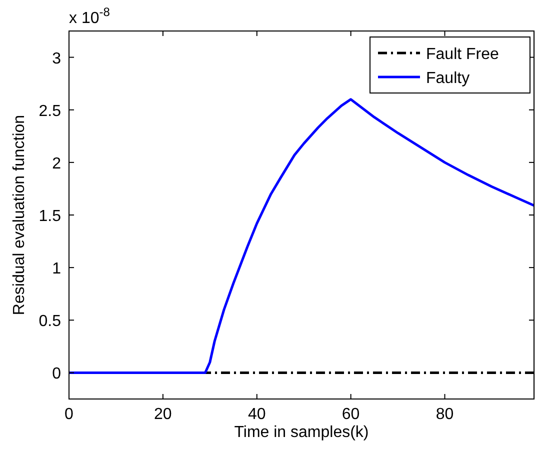  Describe the element at coordinates (57, 374) in the screenshot. I see `y-tick-label: 0` at that location.